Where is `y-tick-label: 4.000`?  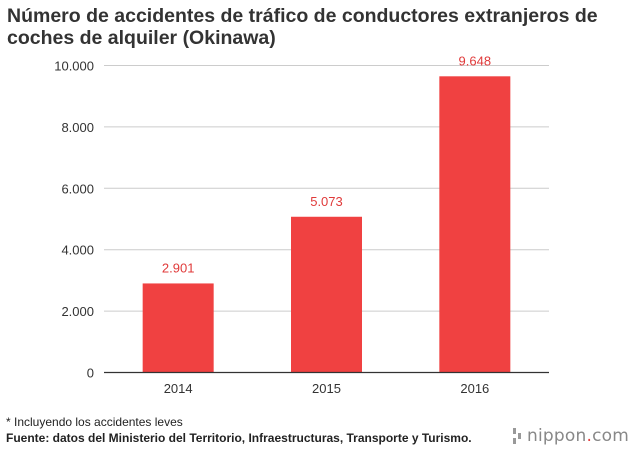
y-tick-label: 4.000 is located at coordinates (77, 250).